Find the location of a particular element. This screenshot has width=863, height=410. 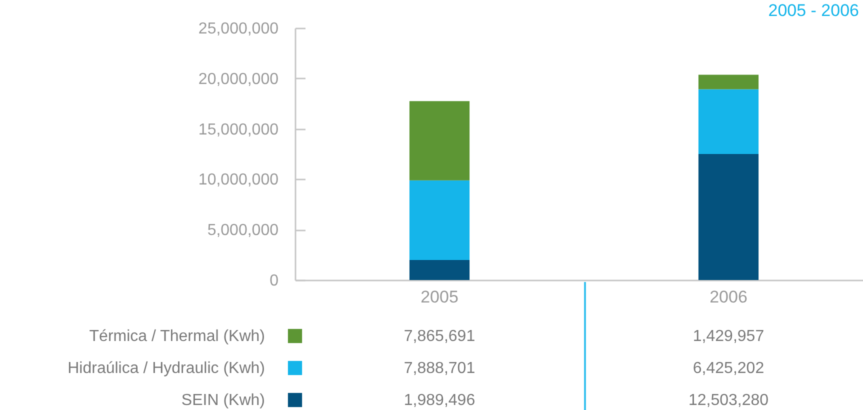

data-label: 1,429,957 is located at coordinates (728, 336).